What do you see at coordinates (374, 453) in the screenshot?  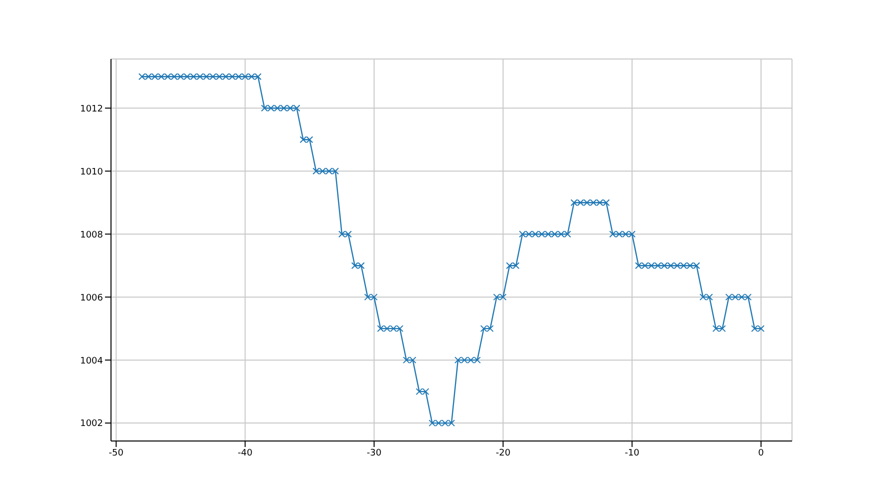 I see `x-tick-label: -30` at bounding box center [374, 453].